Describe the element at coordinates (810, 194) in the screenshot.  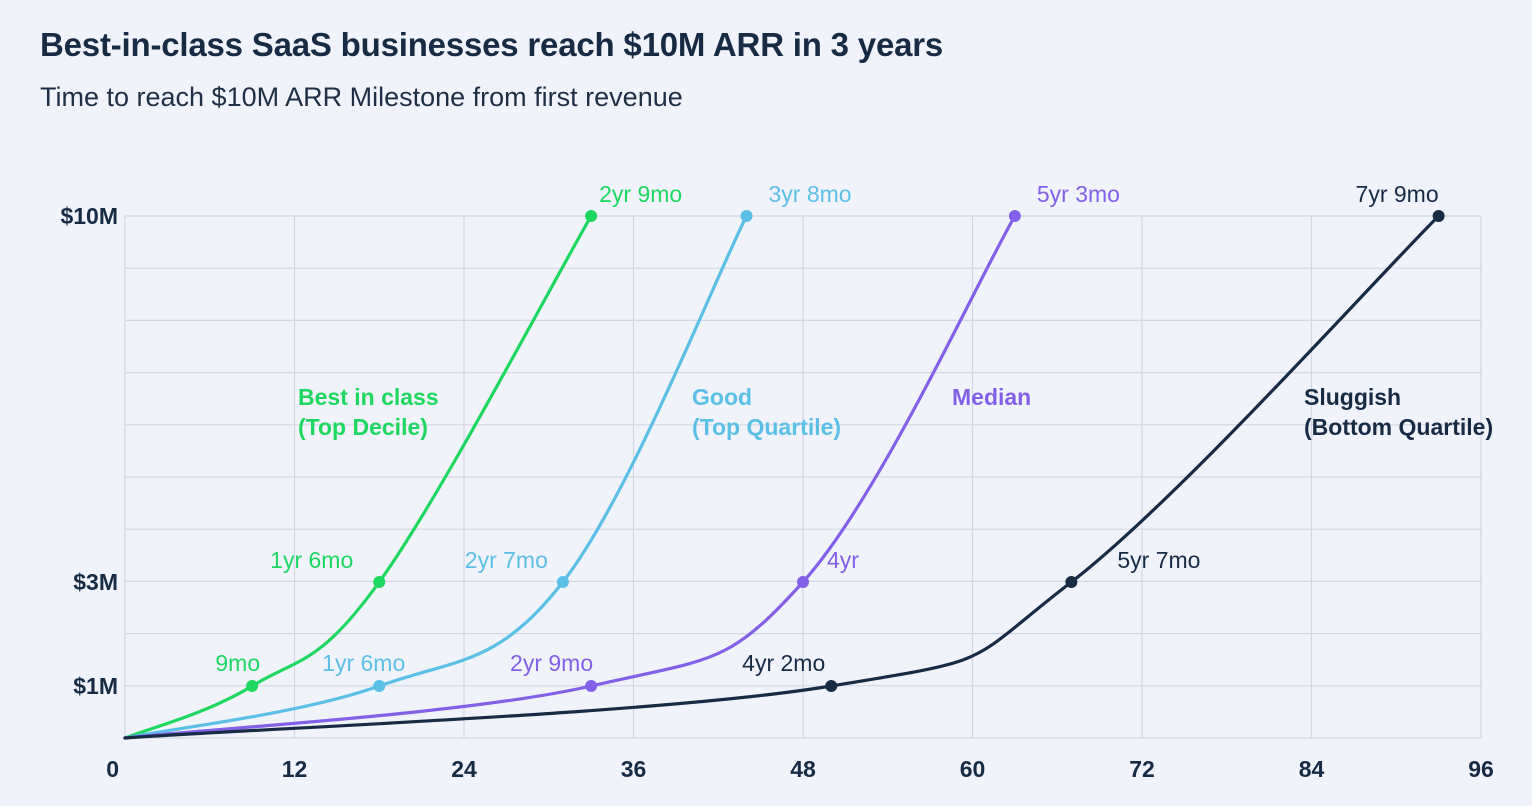
I see `point-label: 3yr 8mo` at that location.